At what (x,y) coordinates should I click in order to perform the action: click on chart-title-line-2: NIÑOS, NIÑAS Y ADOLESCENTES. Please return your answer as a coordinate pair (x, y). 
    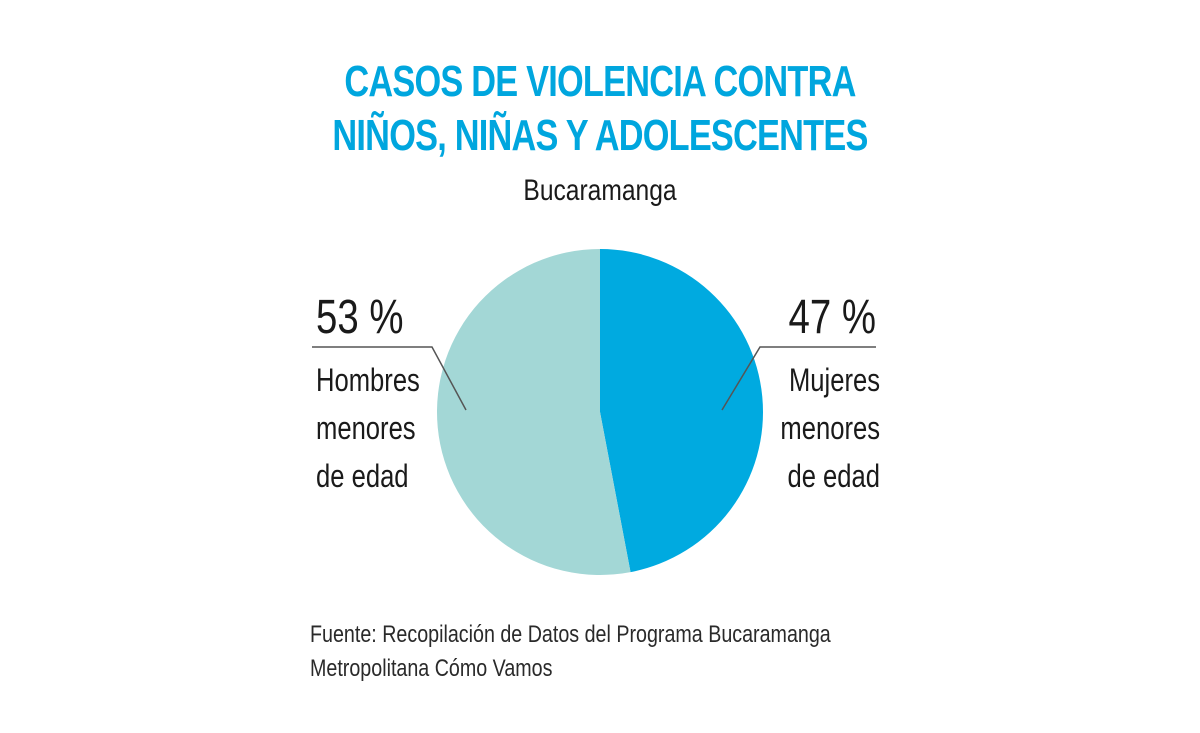
    Looking at the image, I should click on (600, 135).